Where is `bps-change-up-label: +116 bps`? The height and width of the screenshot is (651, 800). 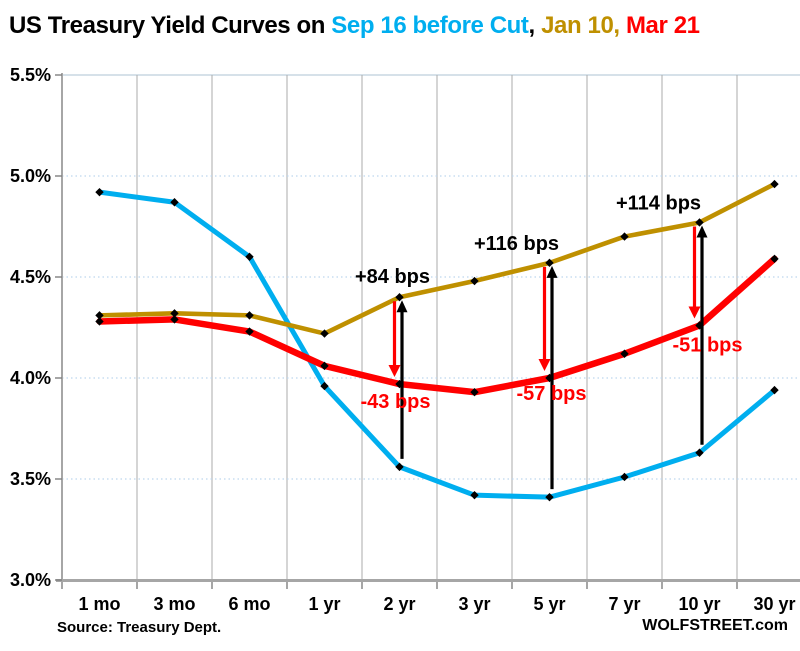
bps-change-up-label: +116 bps is located at coordinates (516, 244).